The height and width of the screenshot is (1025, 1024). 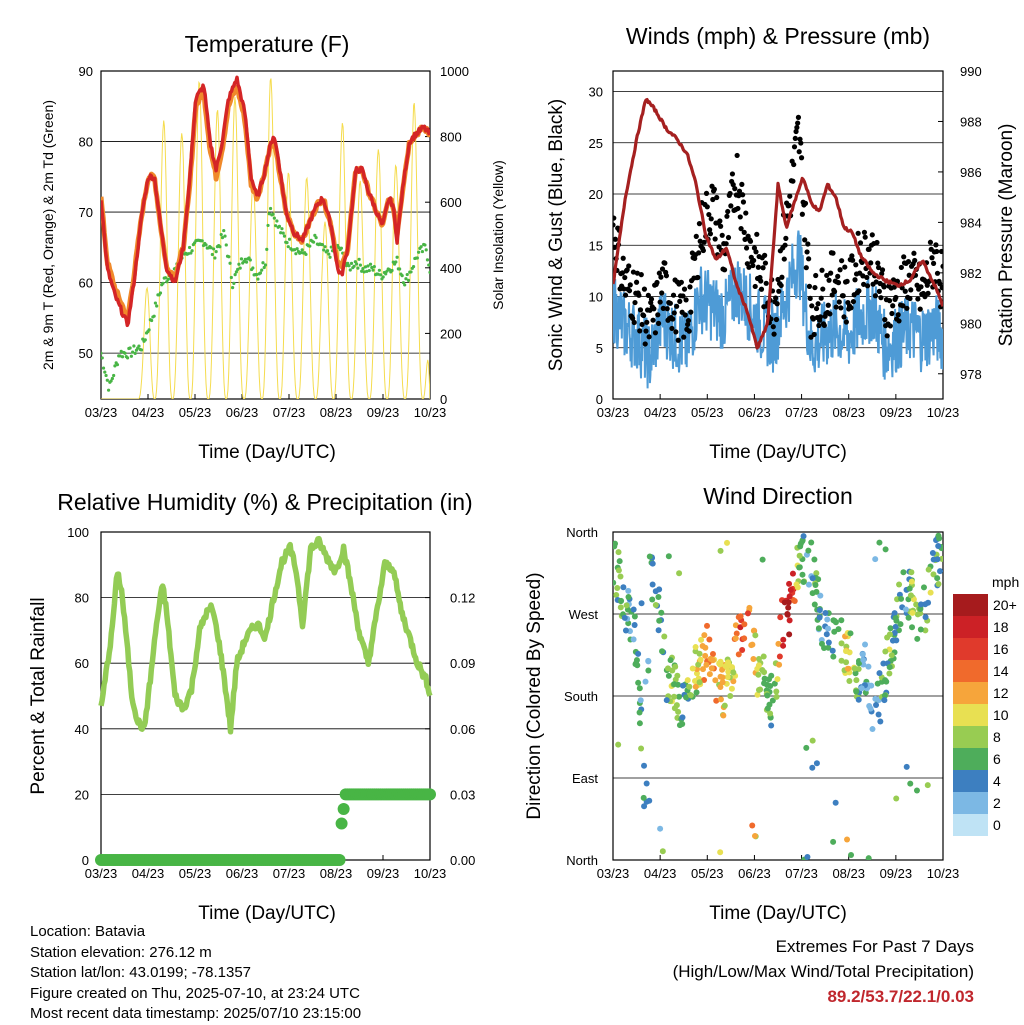 What do you see at coordinates (462, 794) in the screenshot?
I see `y2-tick-label: 0.03` at bounding box center [462, 794].